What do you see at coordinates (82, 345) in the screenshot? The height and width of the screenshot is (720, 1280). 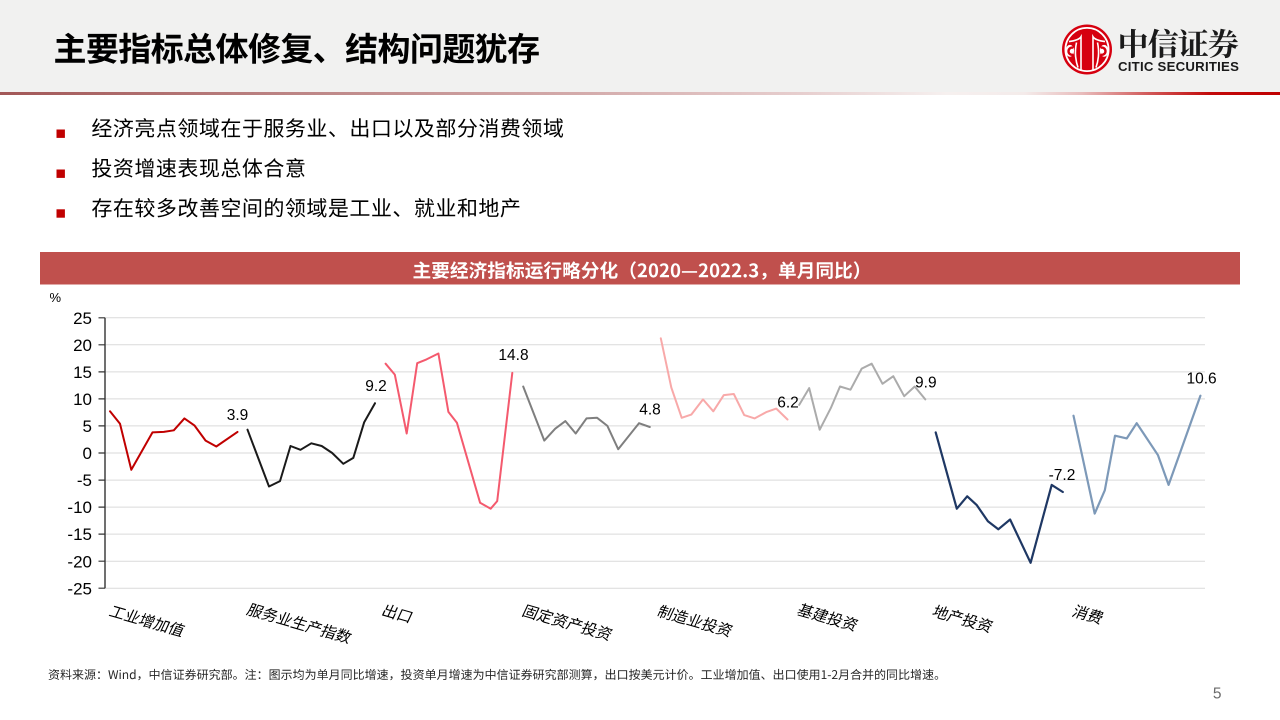 I see `svg-text: 20` at bounding box center [82, 345].